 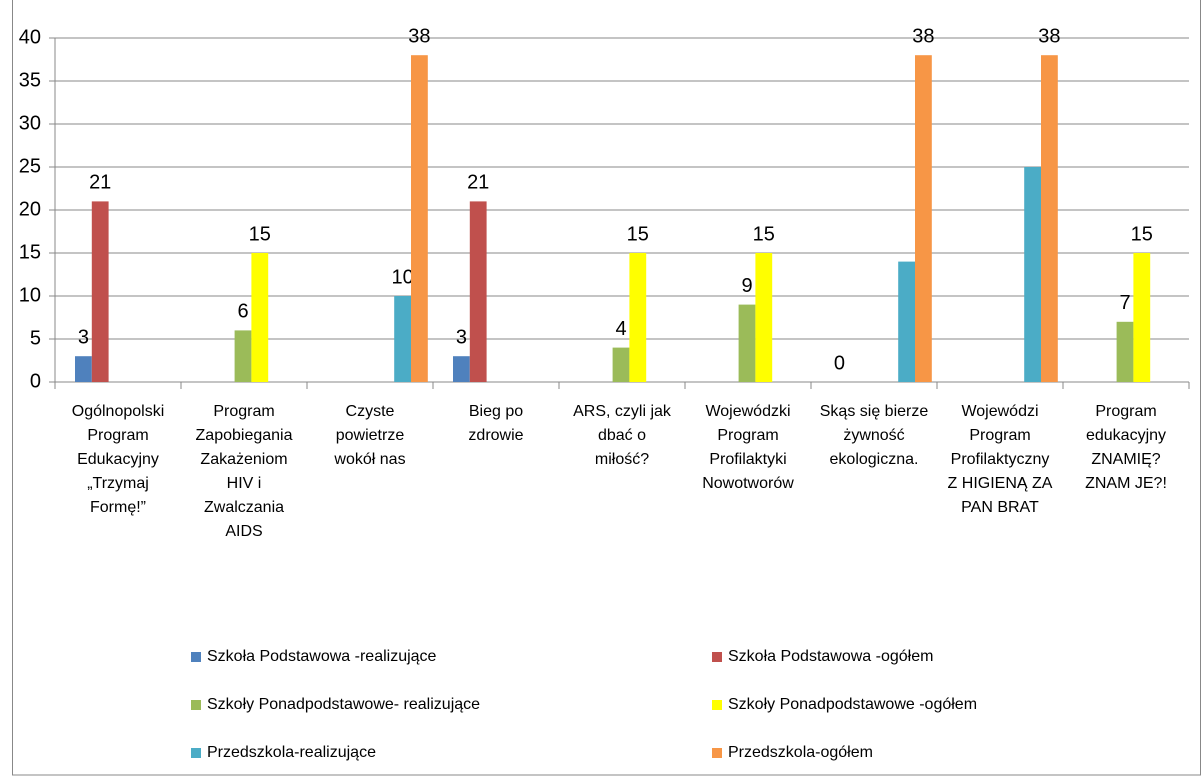 I want to click on x-tick-label-line: Czyste, so click(x=370, y=411).